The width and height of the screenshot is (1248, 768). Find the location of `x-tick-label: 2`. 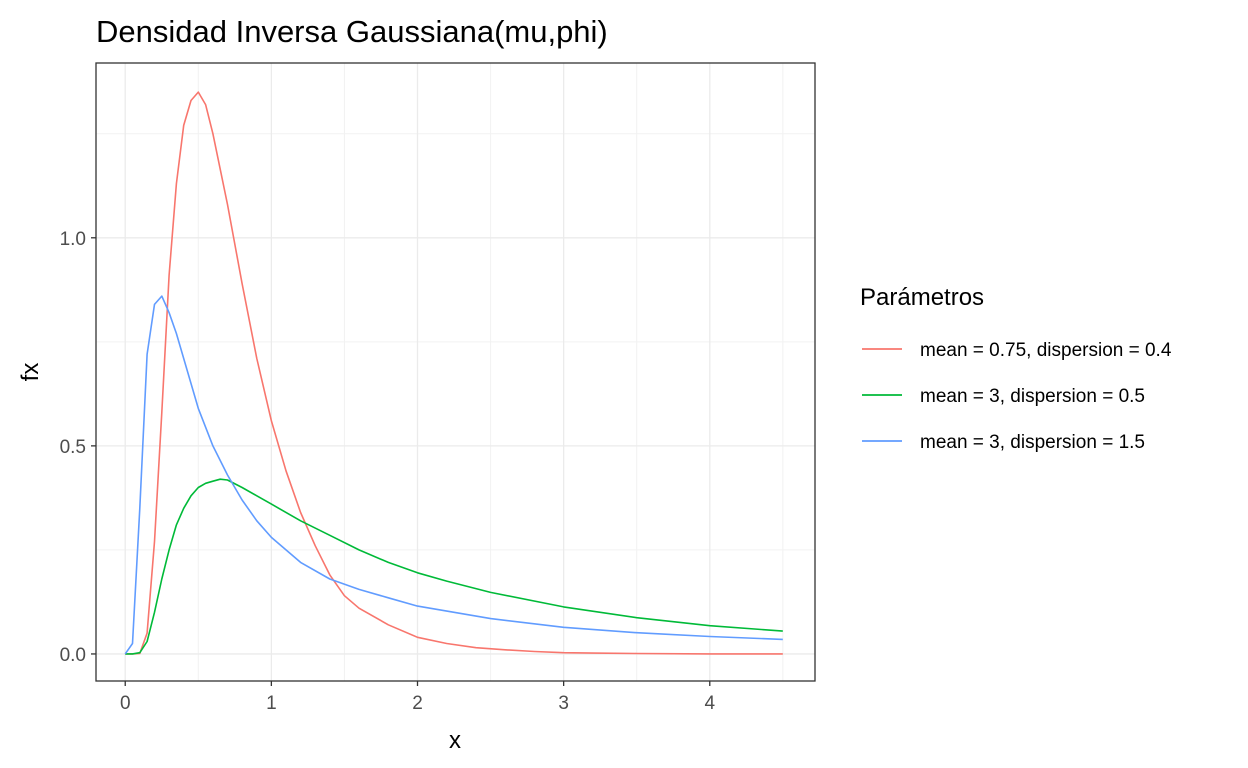

x-tick-label: 2 is located at coordinates (417, 703).